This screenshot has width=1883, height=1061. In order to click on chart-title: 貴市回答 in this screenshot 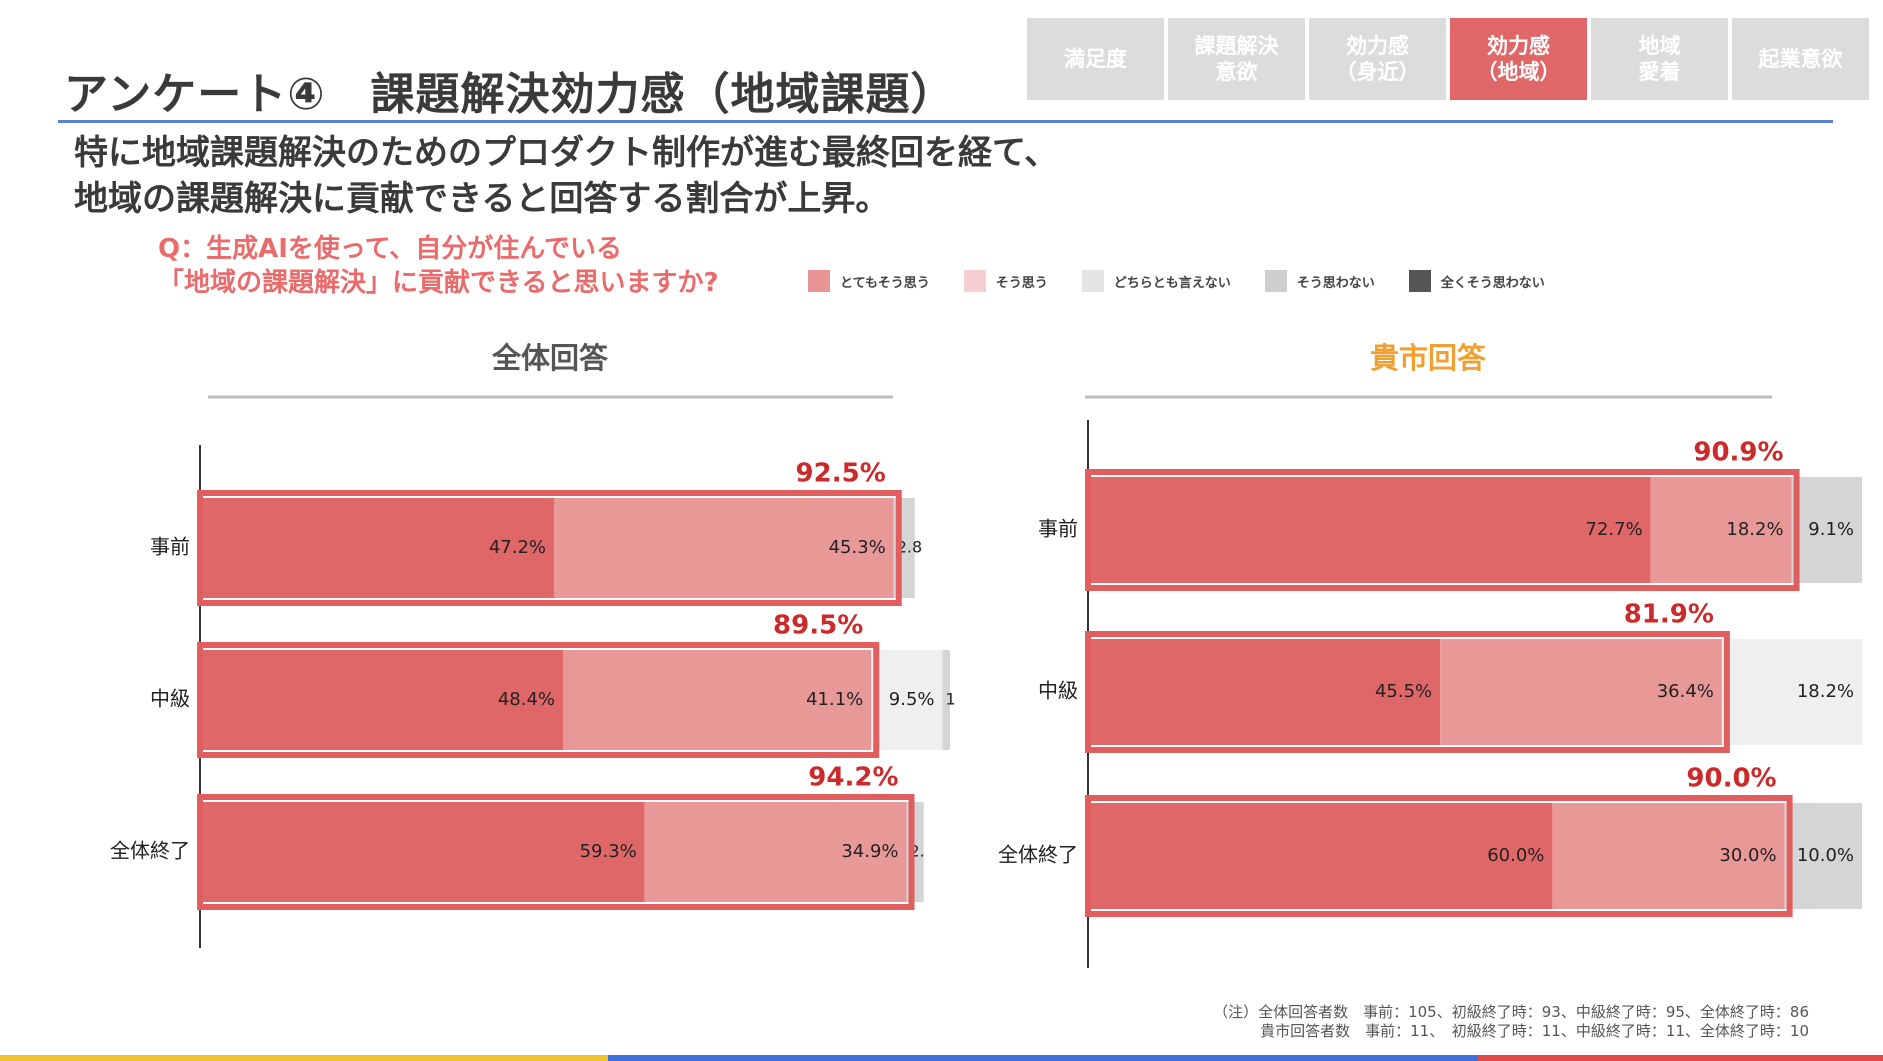, I will do `click(1428, 358)`.